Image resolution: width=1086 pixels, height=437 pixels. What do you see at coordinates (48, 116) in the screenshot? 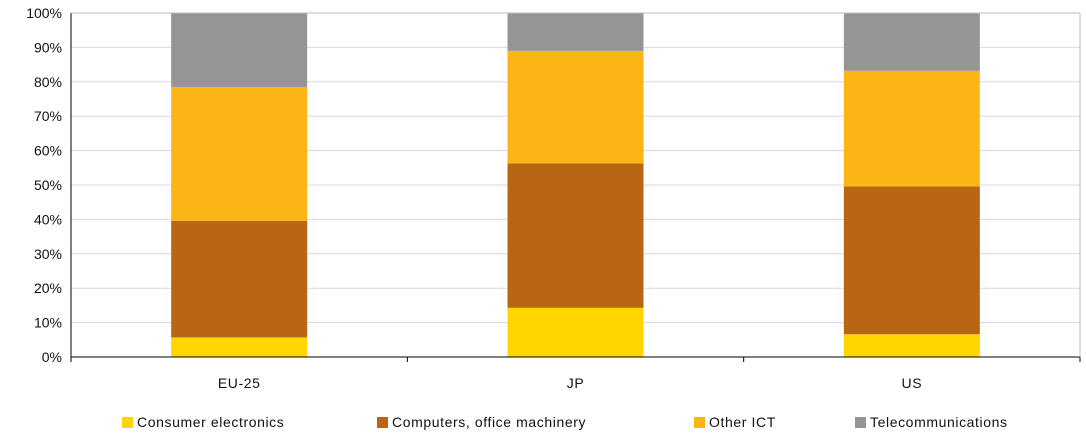
I see `y-tick-label: 70%` at bounding box center [48, 116].